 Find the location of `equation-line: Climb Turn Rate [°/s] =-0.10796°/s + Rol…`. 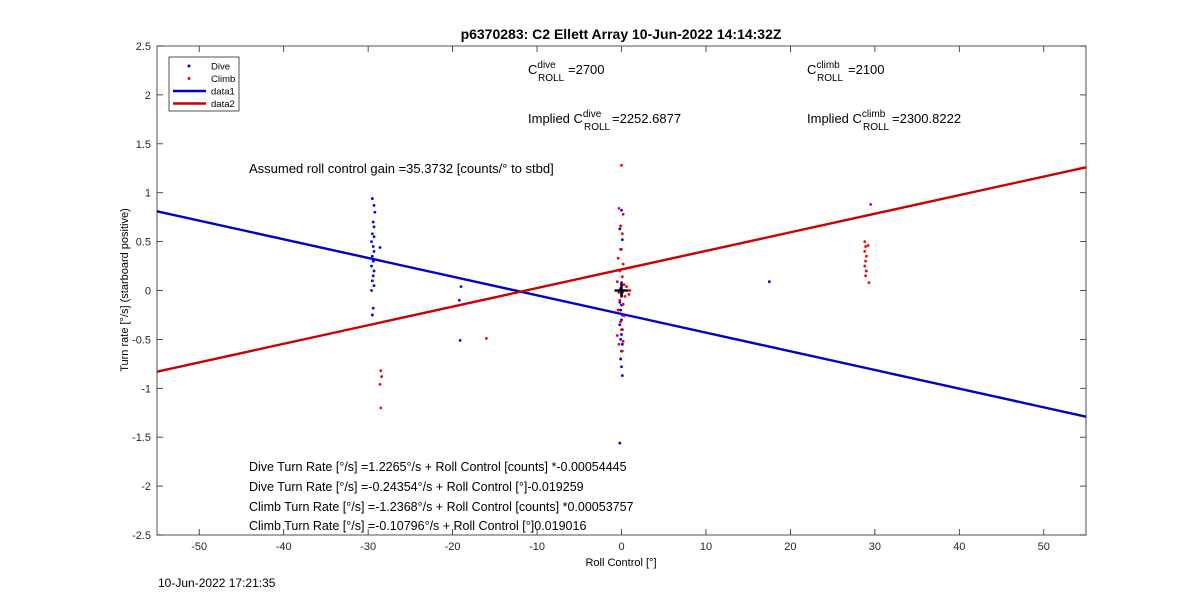

equation-line: Climb Turn Rate [°/s] =-0.10796°/s + Rol… is located at coordinates (417, 526).